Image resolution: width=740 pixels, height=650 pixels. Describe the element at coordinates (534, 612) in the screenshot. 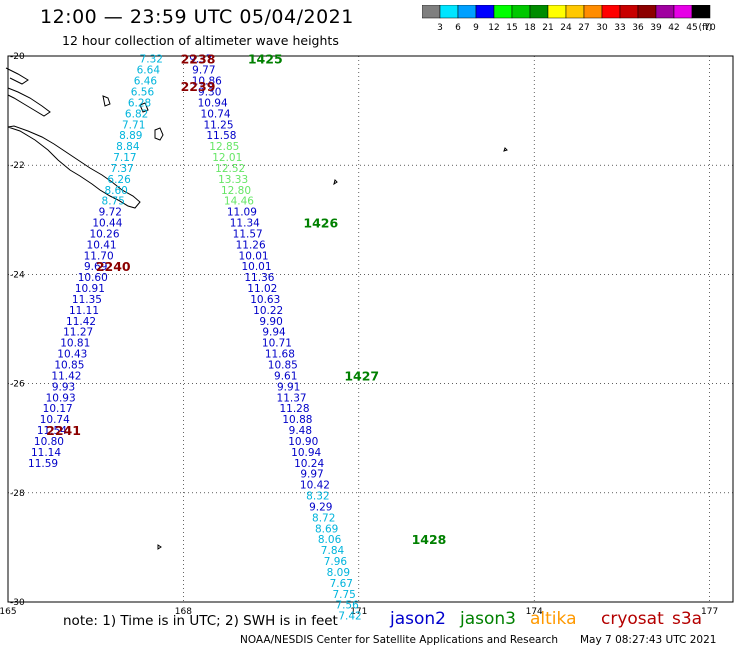

I see `lon-tick-label: 174` at that location.